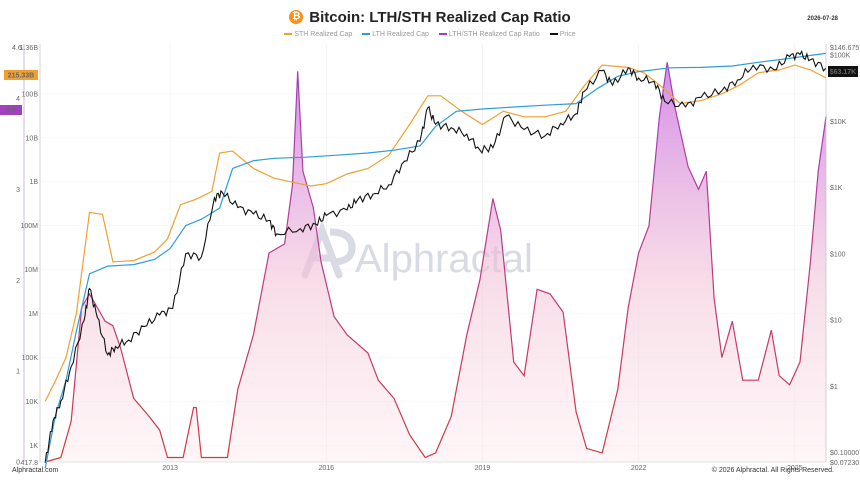  I want to click on price-tick-label: $10K, so click(838, 122).